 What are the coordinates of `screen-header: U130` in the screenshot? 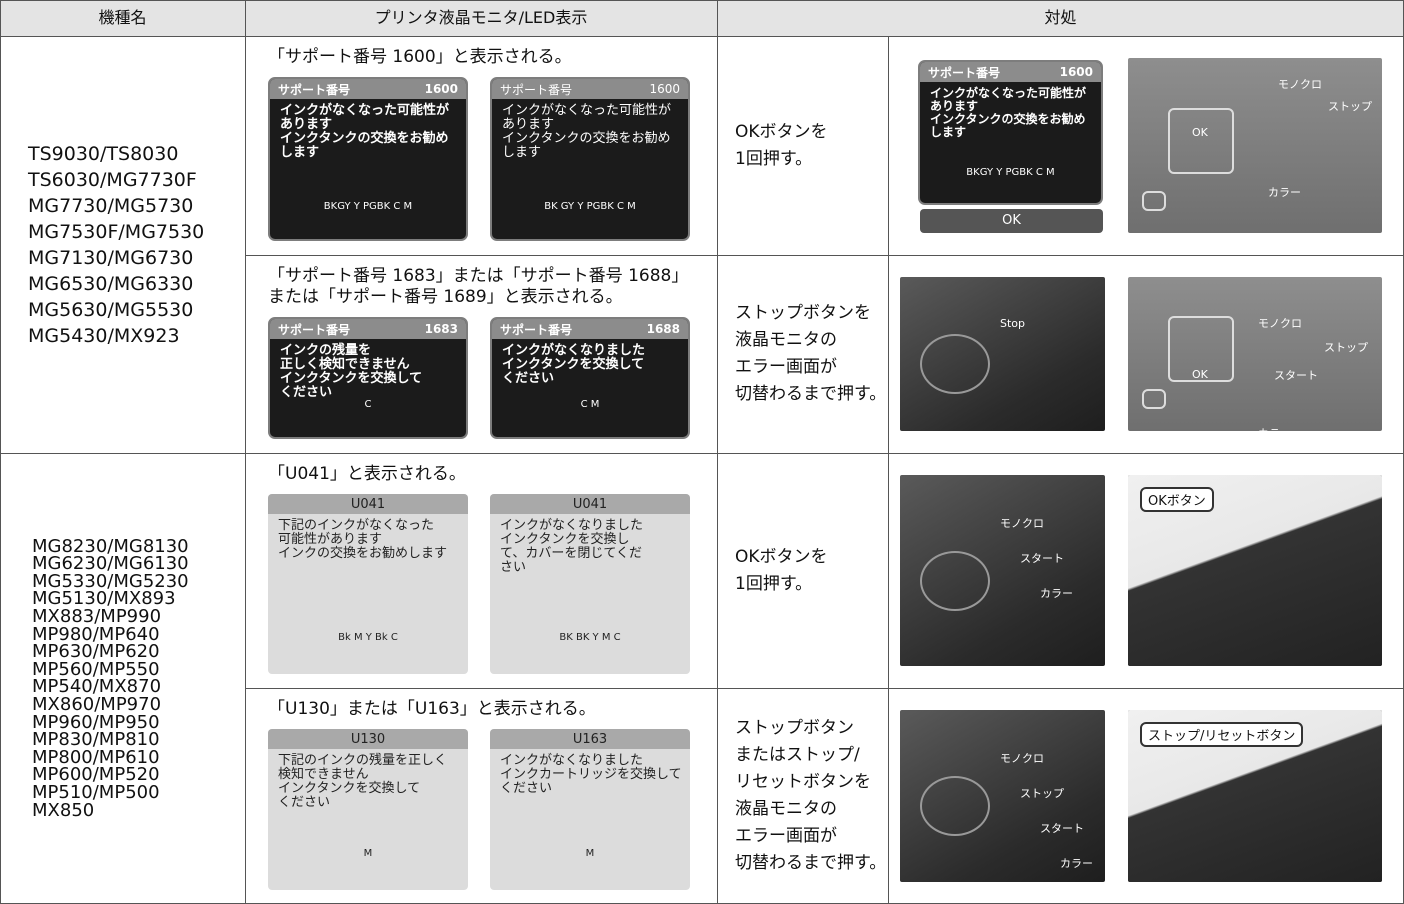 It's located at (368, 739).